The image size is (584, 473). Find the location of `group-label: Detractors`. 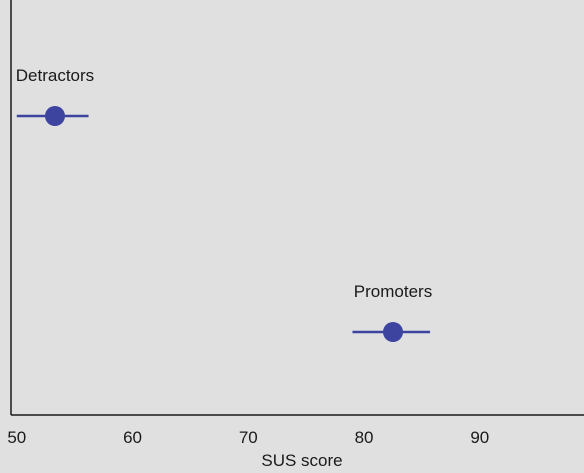

group-label: Detractors is located at coordinates (55, 75).